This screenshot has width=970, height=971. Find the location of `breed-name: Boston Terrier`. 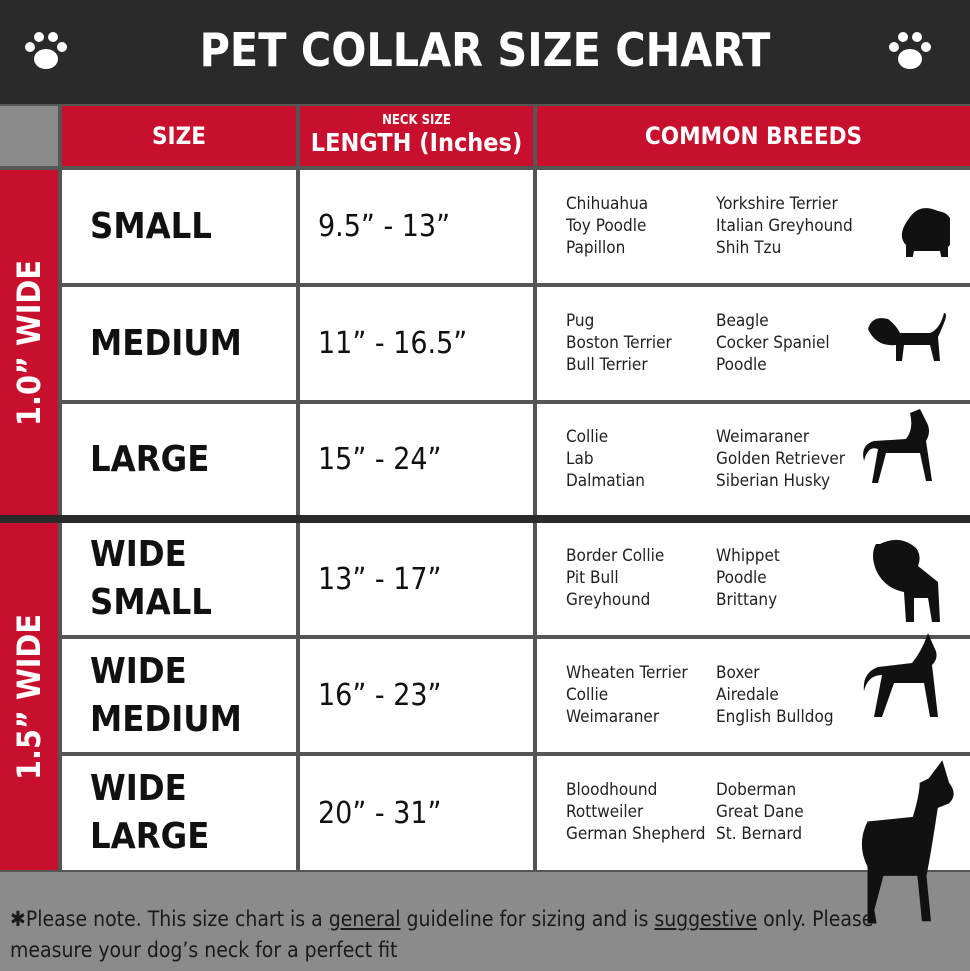

breed-name: Boston Terrier is located at coordinates (619, 342).